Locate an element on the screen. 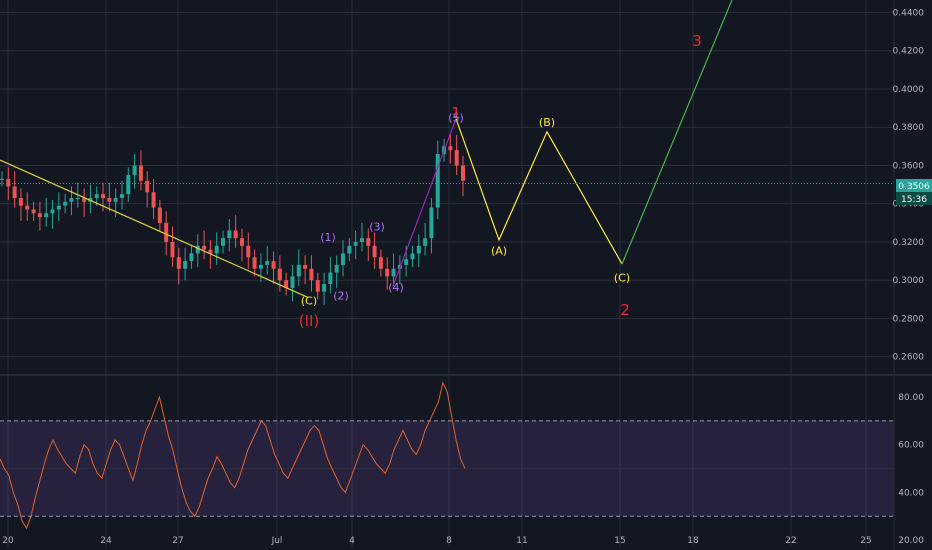  time-tick-label: 24 is located at coordinates (106, 541).